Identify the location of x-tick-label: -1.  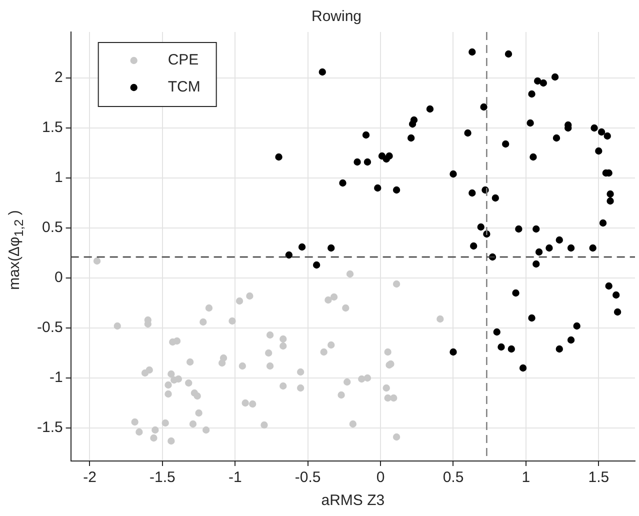
(235, 477).